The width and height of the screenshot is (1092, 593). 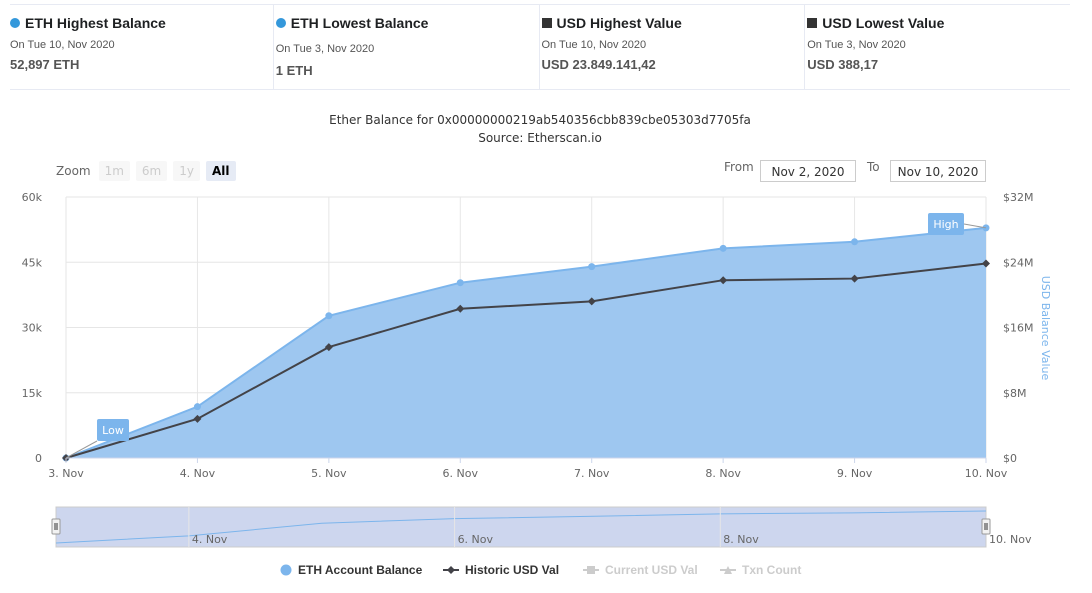 I want to click on flag-high: High, so click(x=957, y=224).